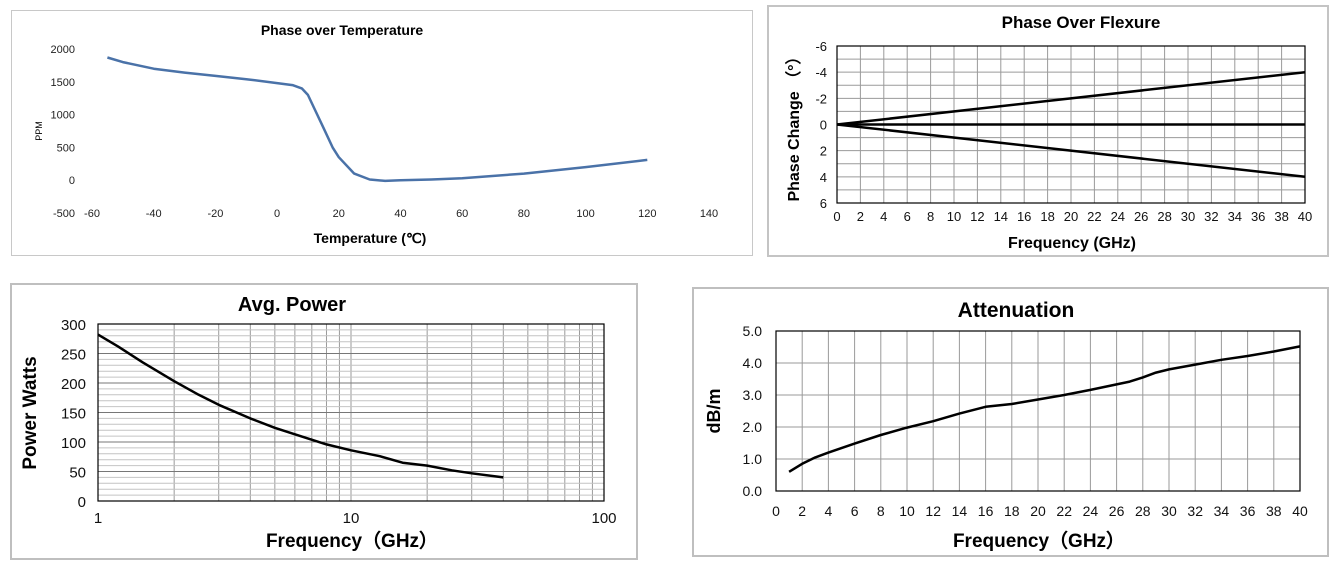 The width and height of the screenshot is (1343, 569). What do you see at coordinates (821, 72) in the screenshot?
I see `y-tick-label: -4` at bounding box center [821, 72].